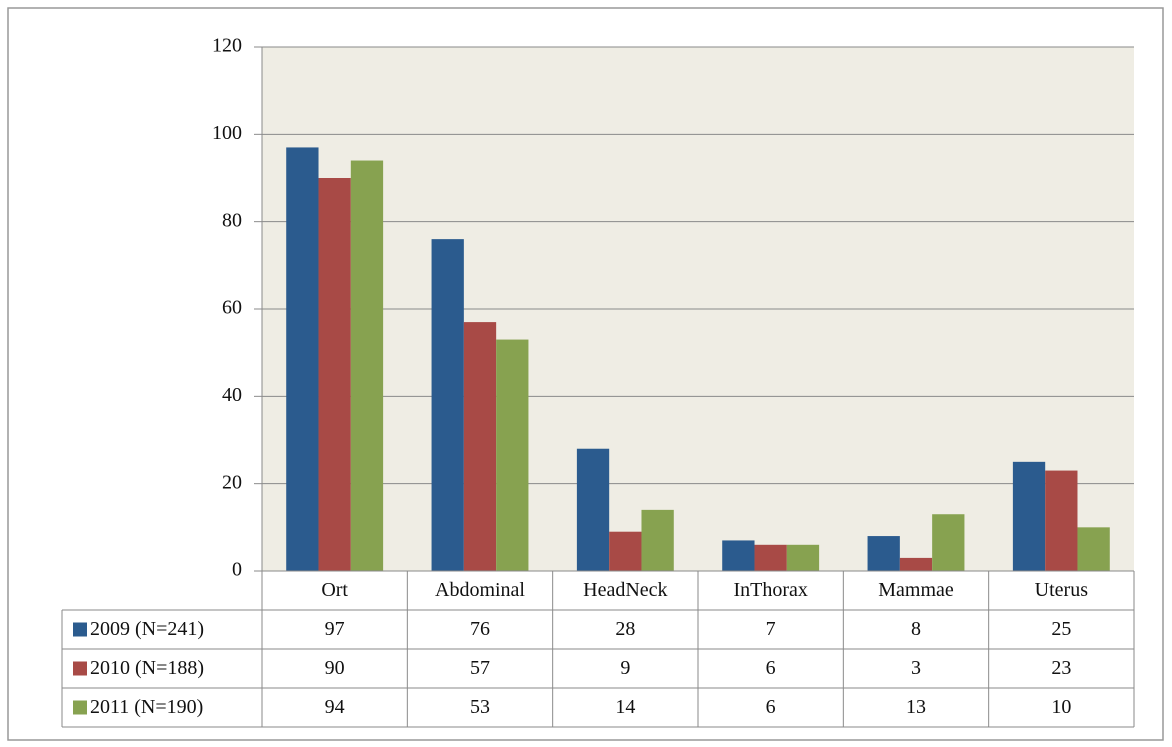  I want to click on x-tick-label: Uterus, so click(1062, 590).